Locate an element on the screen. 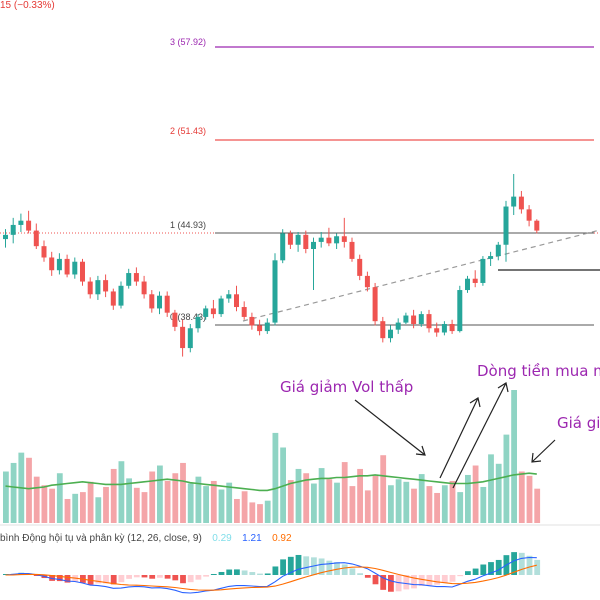 The image size is (600, 600). arrow-low-vol-head is located at coordinates (420, 450).